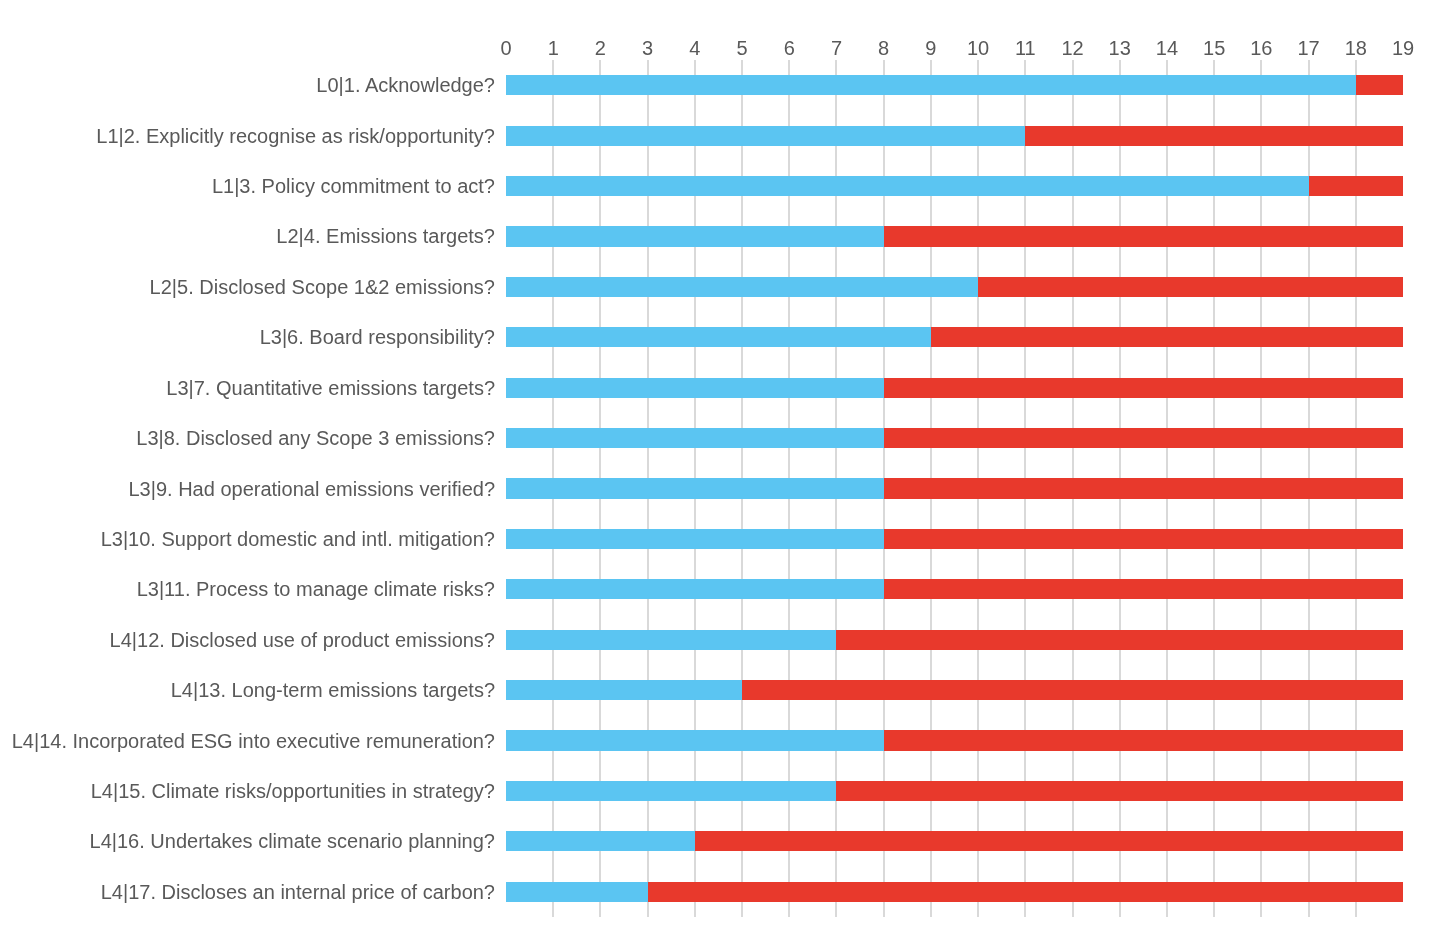 The width and height of the screenshot is (1443, 937). What do you see at coordinates (978, 48) in the screenshot?
I see `x-tick-label: 10` at bounding box center [978, 48].